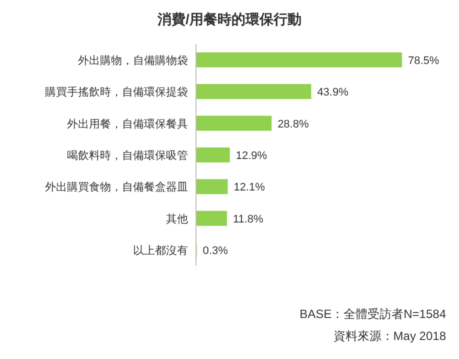 The height and width of the screenshot is (359, 459). What do you see at coordinates (116, 92) in the screenshot?
I see `y-tick-label: 購買手搖飲時，自備環保提袋` at bounding box center [116, 92].